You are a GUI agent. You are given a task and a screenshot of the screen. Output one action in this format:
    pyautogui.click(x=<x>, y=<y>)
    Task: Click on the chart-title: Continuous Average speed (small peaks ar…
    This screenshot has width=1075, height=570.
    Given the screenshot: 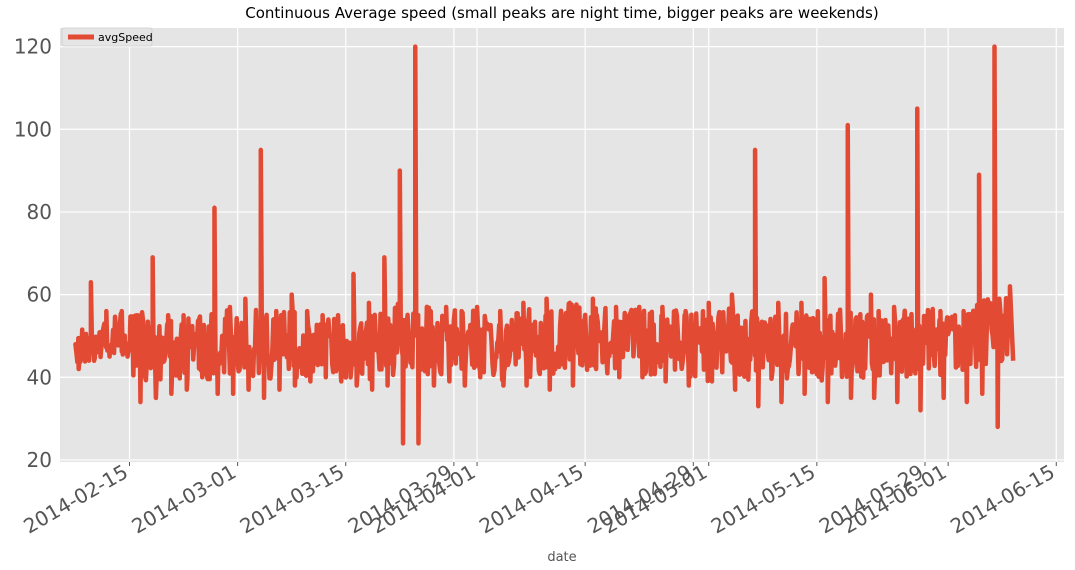 What is the action you would take?
    pyautogui.click(x=561, y=13)
    